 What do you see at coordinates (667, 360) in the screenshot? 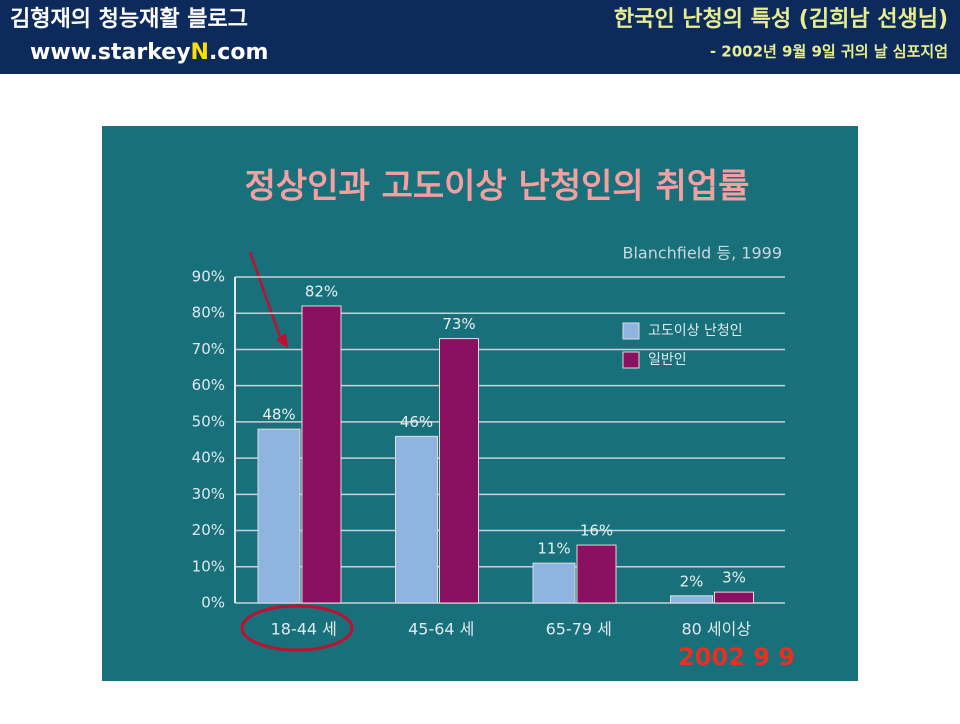
I see `legend-label: 일반인` at bounding box center [667, 360].